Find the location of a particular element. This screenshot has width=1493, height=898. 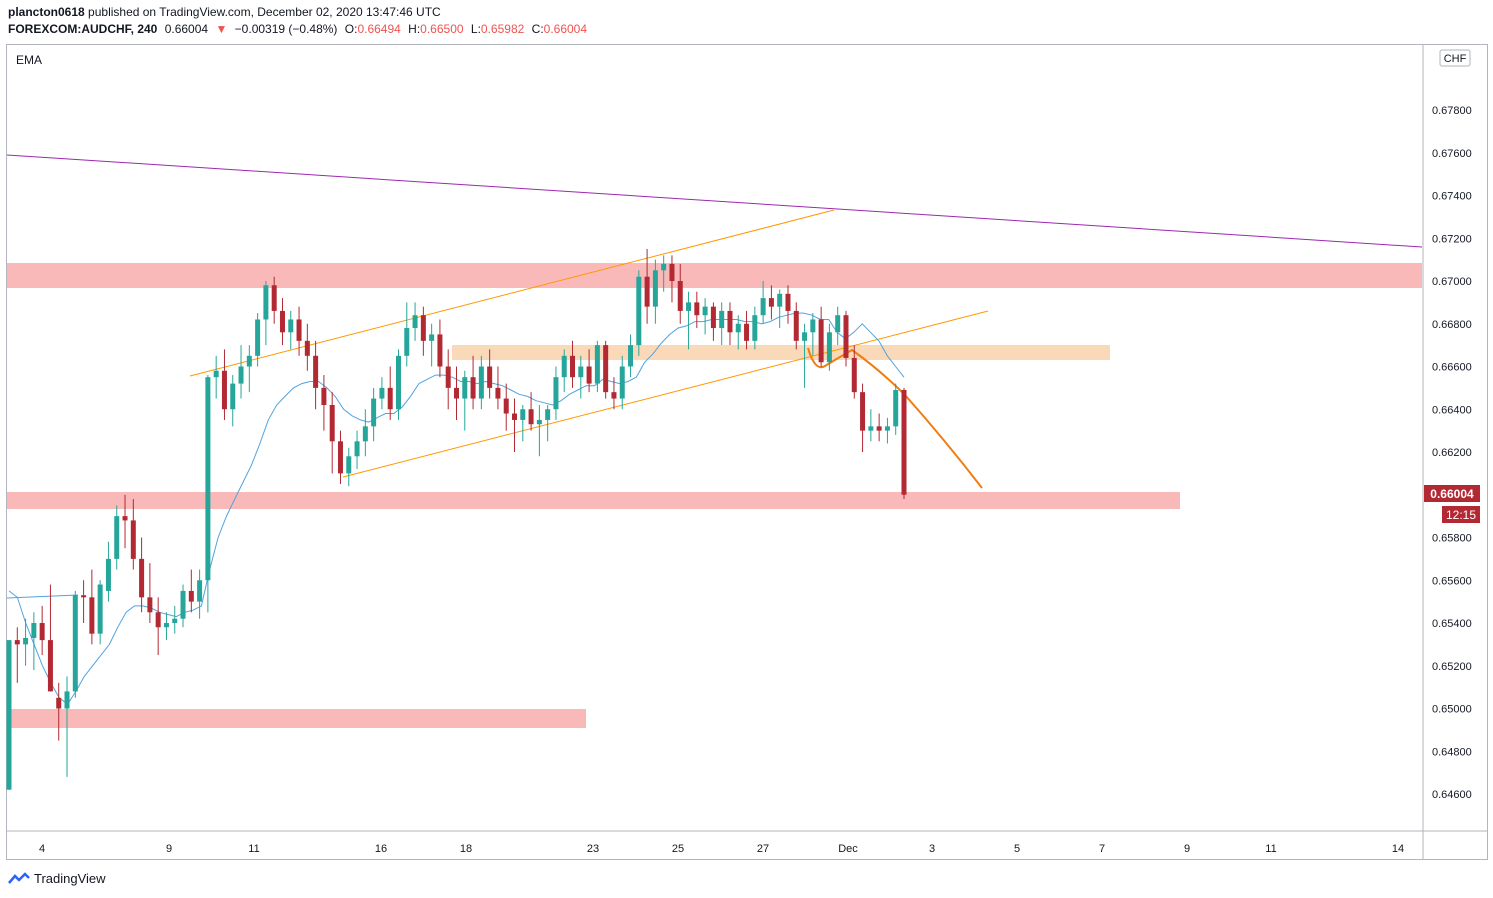

channel-lower-line is located at coordinates (665, 394).